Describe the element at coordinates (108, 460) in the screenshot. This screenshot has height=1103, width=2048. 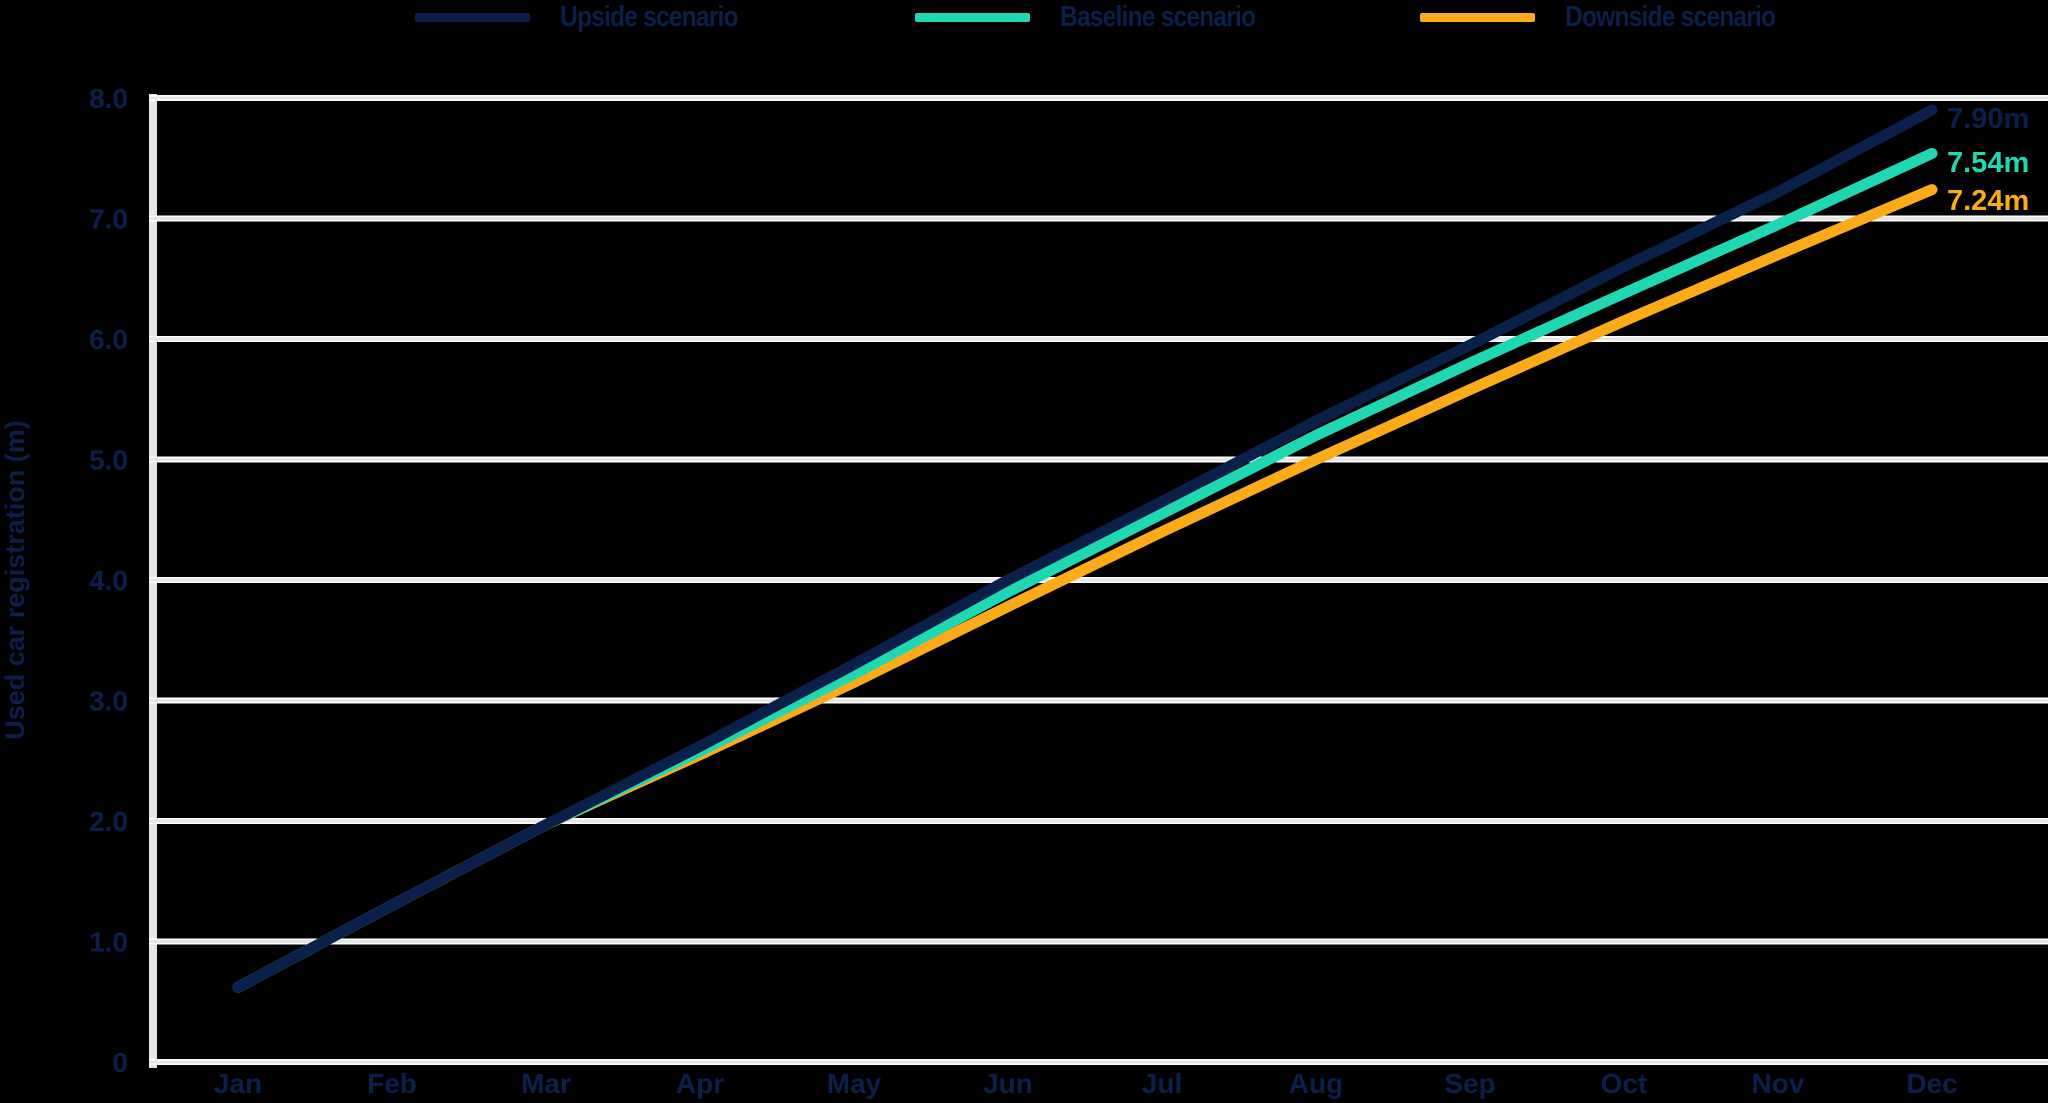
I see `y-tick-label: 5.0` at that location.